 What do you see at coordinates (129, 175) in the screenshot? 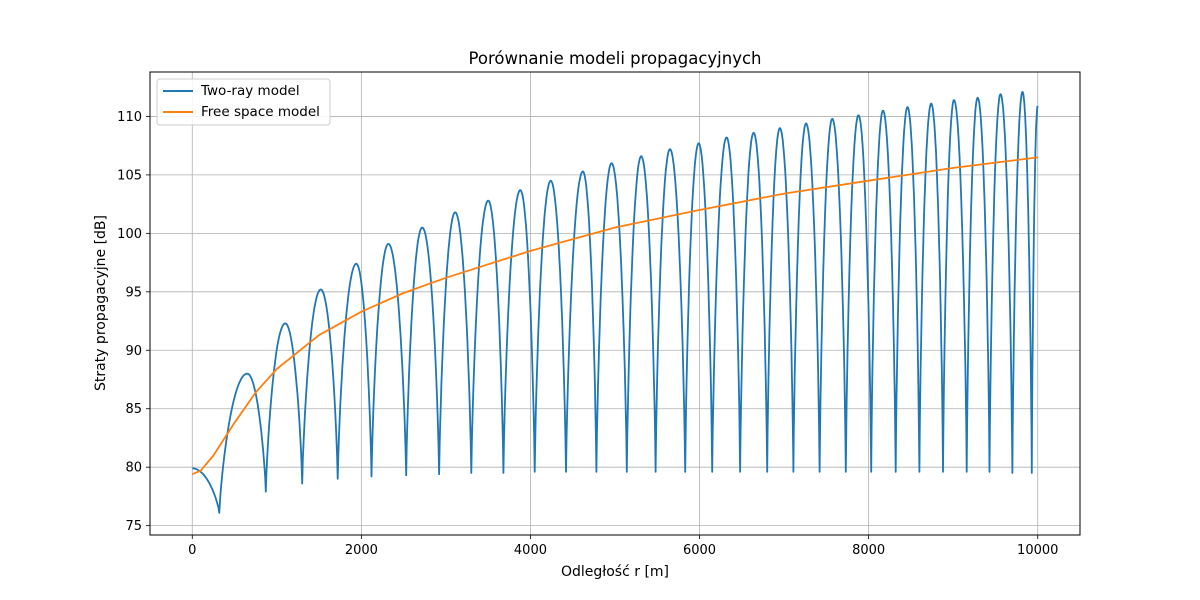
I see `y-tick-label: 105` at bounding box center [129, 175].